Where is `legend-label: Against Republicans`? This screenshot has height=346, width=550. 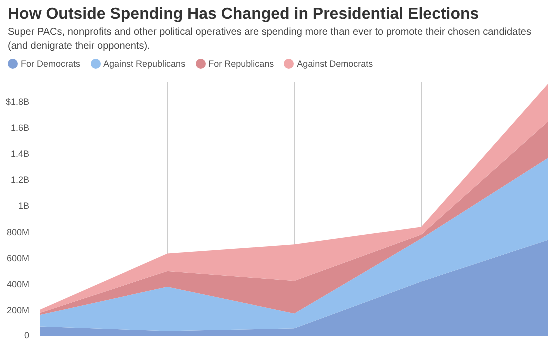
legend-label: Against Republicans is located at coordinates (144, 64).